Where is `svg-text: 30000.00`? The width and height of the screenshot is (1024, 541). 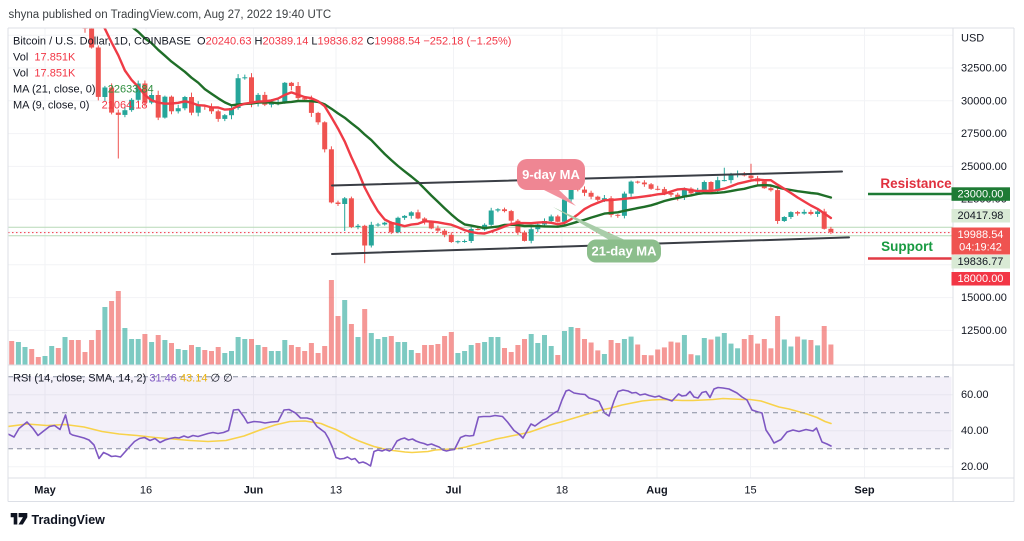 svg-text: 30000.00 is located at coordinates (984, 101).